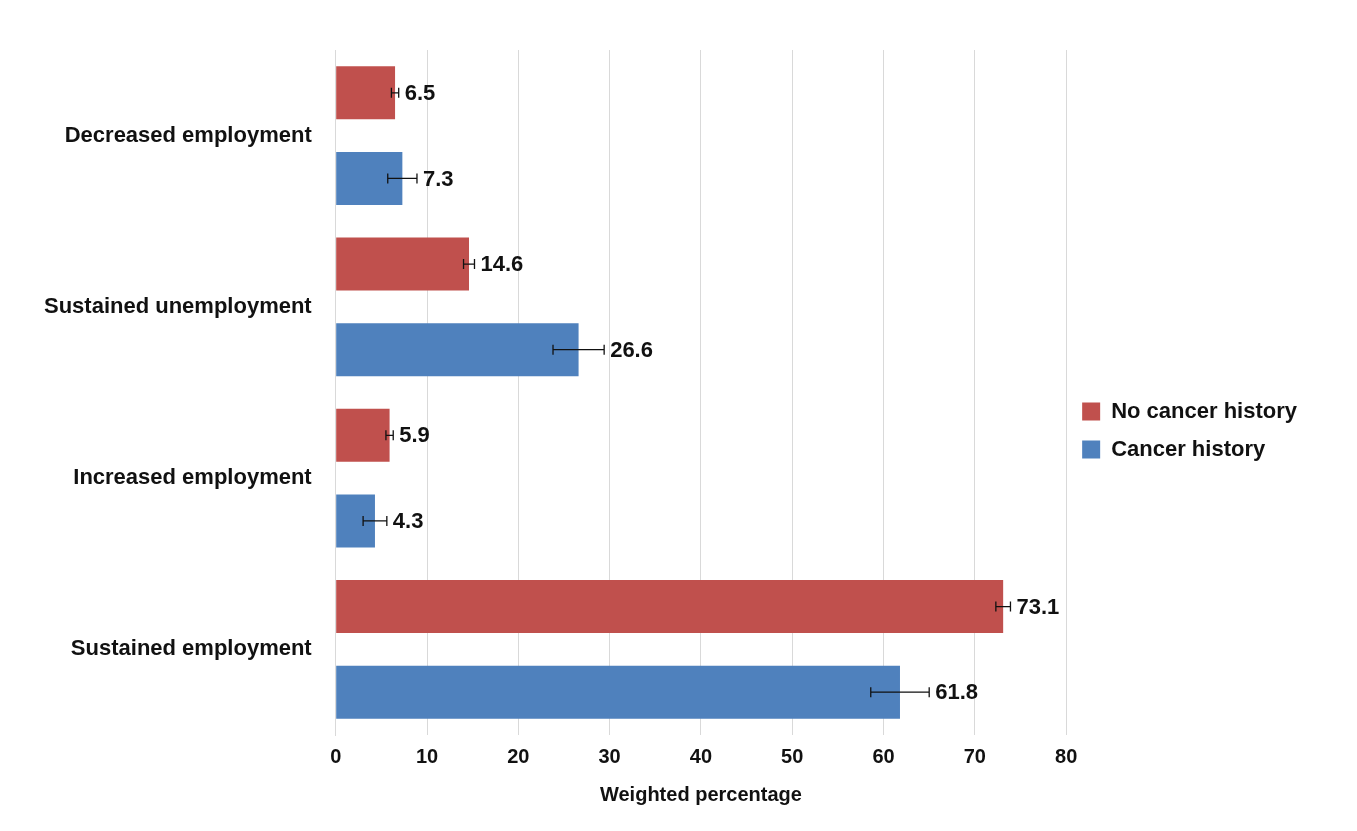  I want to click on y-tick-label: Sustained employment, so click(191, 648).